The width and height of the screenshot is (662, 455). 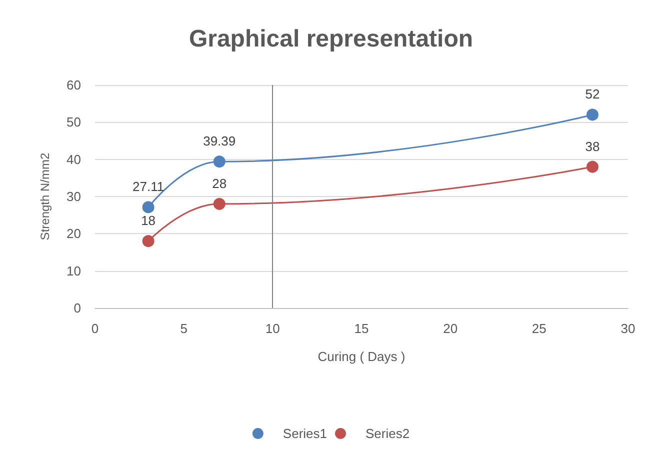 What do you see at coordinates (219, 183) in the screenshot?
I see `data-label: 28` at bounding box center [219, 183].